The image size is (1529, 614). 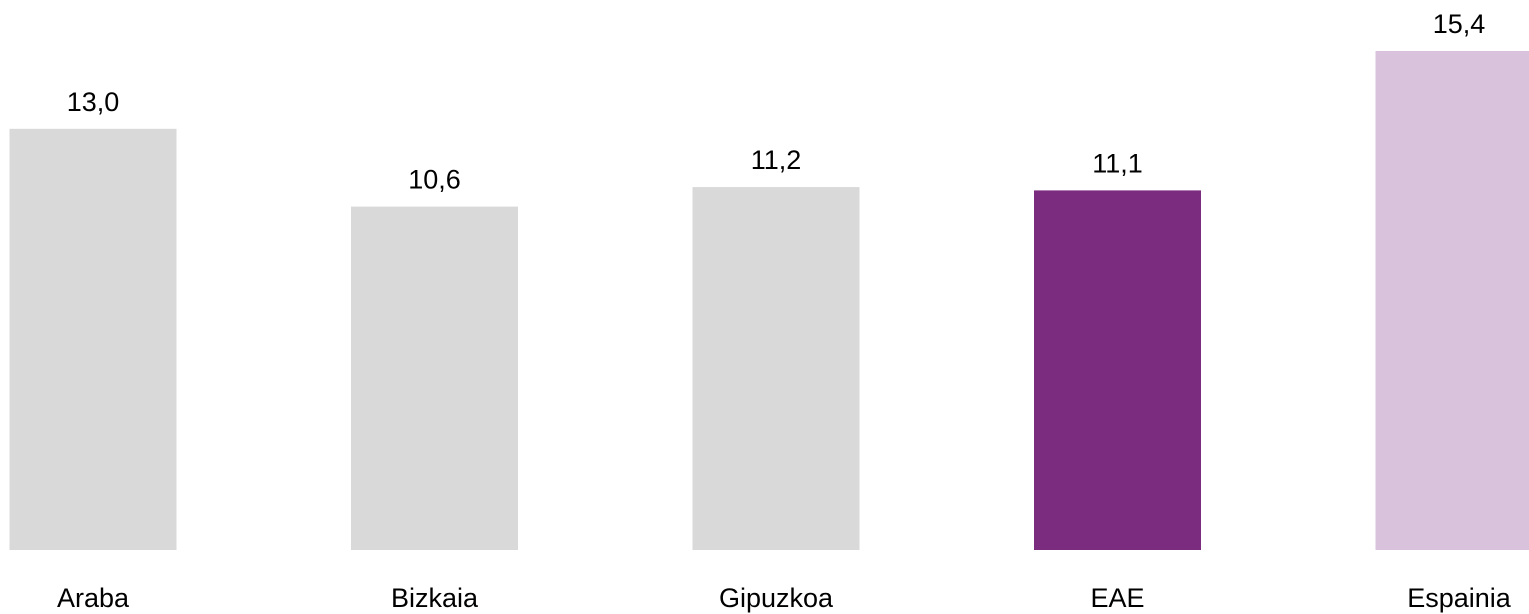 What do you see at coordinates (434, 378) in the screenshot?
I see `bar-bizkaia` at bounding box center [434, 378].